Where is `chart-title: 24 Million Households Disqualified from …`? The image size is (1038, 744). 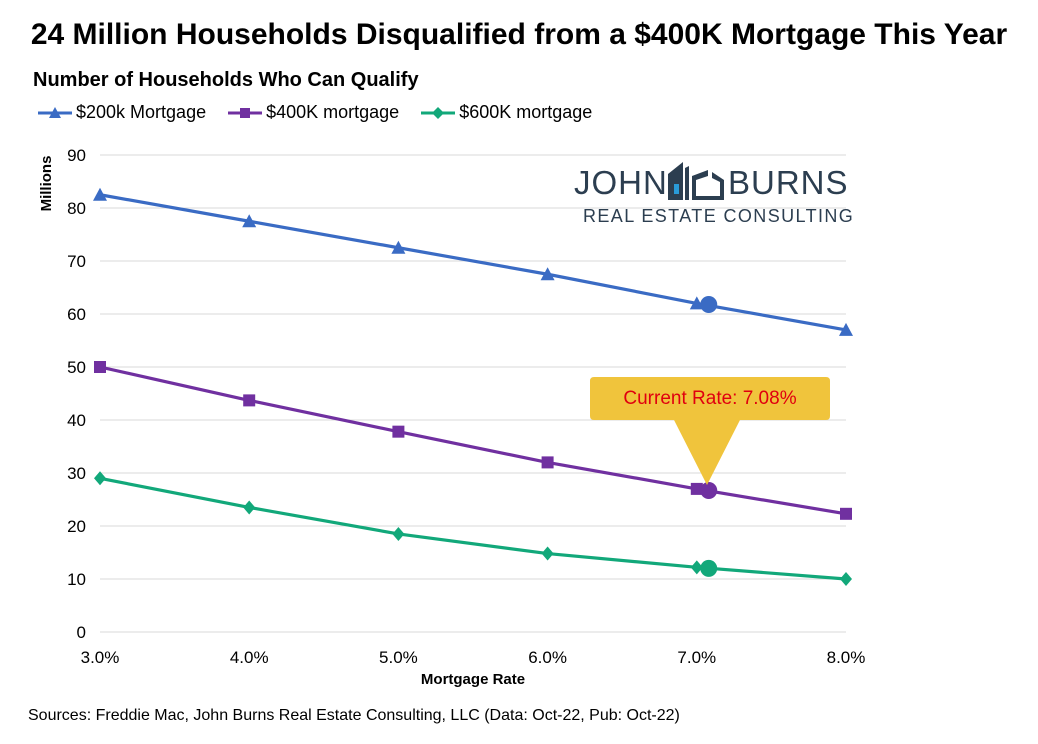 chart-title: 24 Million Households Disqualified from … is located at coordinates (519, 34).